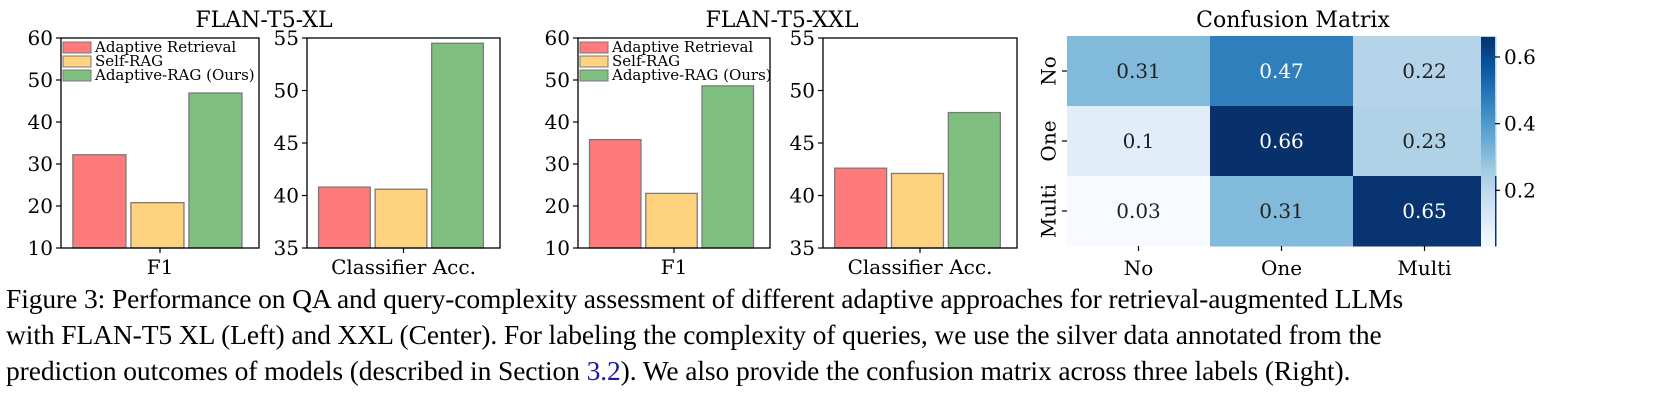  Describe the element at coordinates (1520, 124) in the screenshot. I see `colorbar-tick-label: 0.4` at that location.